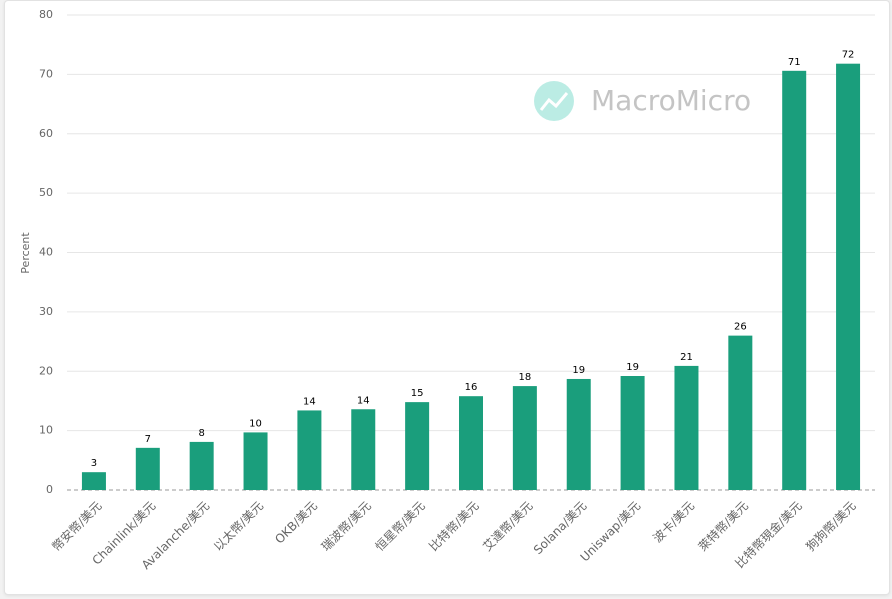  What do you see at coordinates (46, 311) in the screenshot?
I see `y-tick-label: 30` at bounding box center [46, 311].